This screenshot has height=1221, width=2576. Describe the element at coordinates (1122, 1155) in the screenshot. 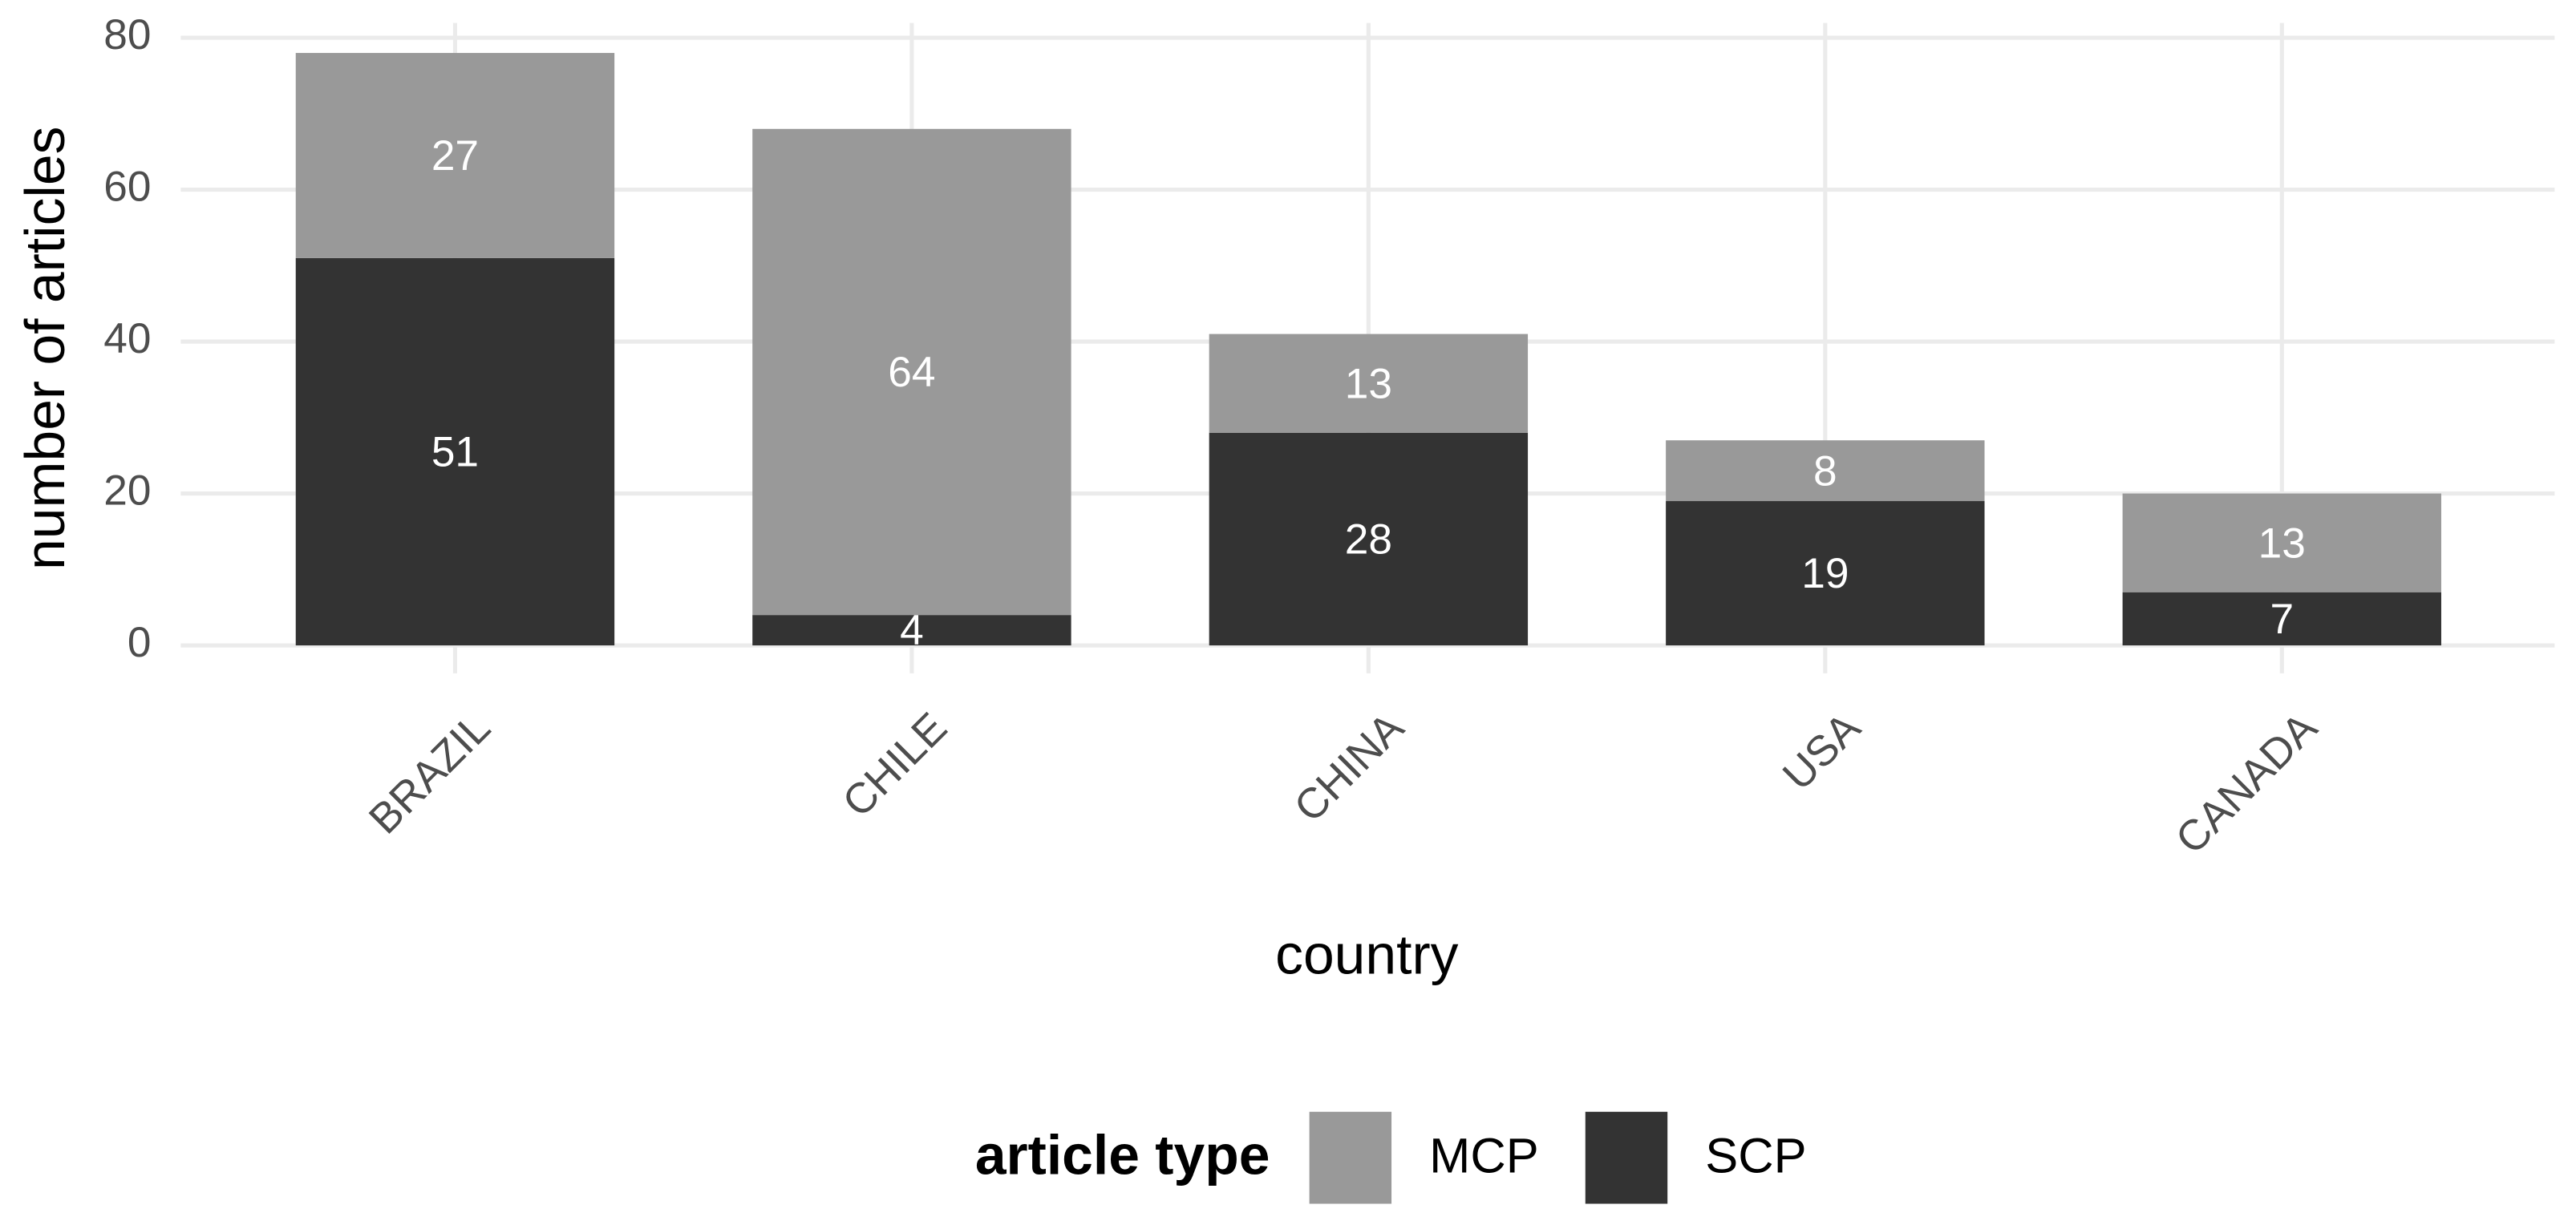

I see `legend-title: article type` at that location.